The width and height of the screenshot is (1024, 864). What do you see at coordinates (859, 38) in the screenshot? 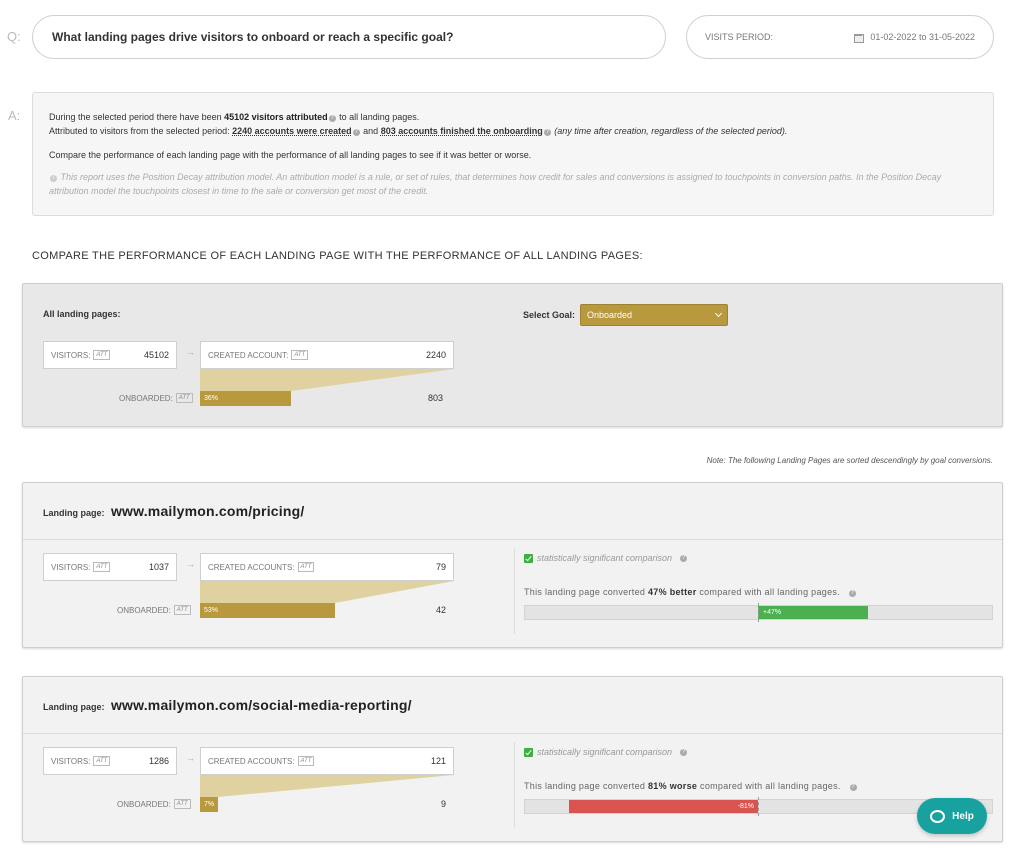
I see `calendar-icon` at bounding box center [859, 38].